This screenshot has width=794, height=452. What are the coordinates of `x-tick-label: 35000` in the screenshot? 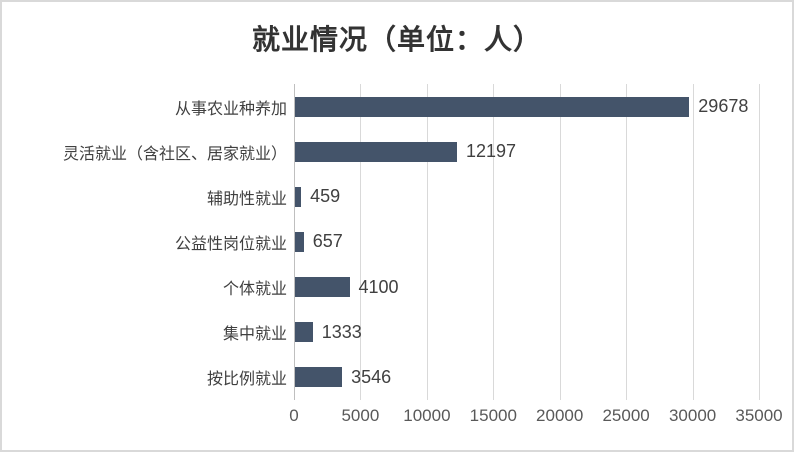 It's located at (759, 415).